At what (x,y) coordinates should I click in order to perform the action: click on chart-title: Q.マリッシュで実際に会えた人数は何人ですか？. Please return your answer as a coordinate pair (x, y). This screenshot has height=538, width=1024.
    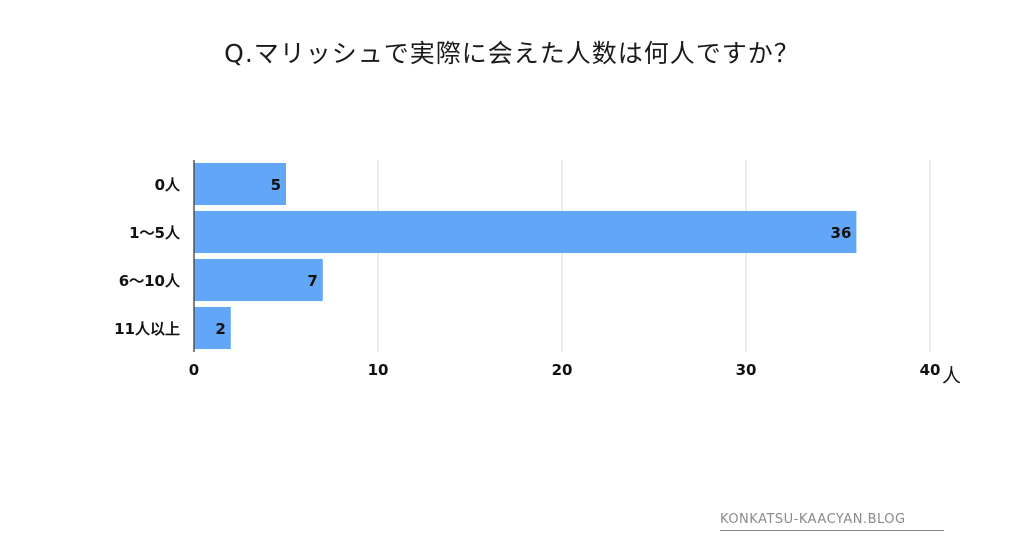
    Looking at the image, I should click on (512, 53).